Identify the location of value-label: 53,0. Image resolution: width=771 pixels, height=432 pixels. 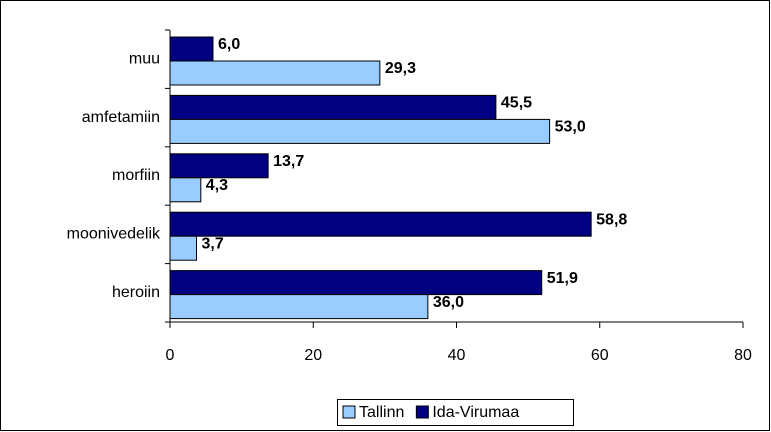
(570, 127).